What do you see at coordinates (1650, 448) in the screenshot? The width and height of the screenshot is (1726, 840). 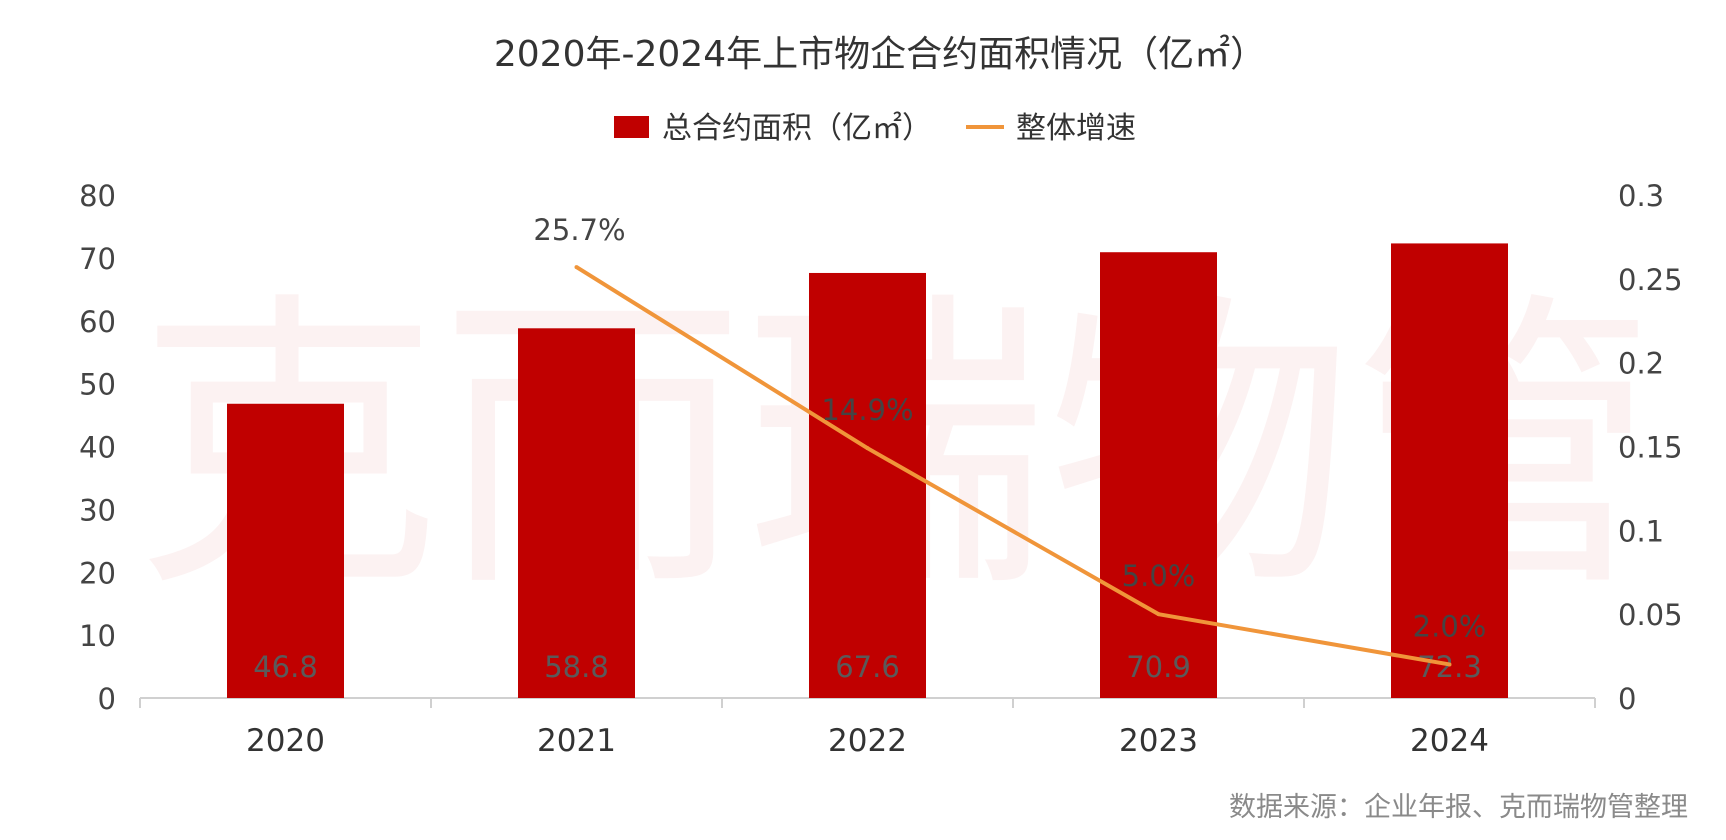 I see `y-right-tick-label: 0.15` at bounding box center [1650, 448].